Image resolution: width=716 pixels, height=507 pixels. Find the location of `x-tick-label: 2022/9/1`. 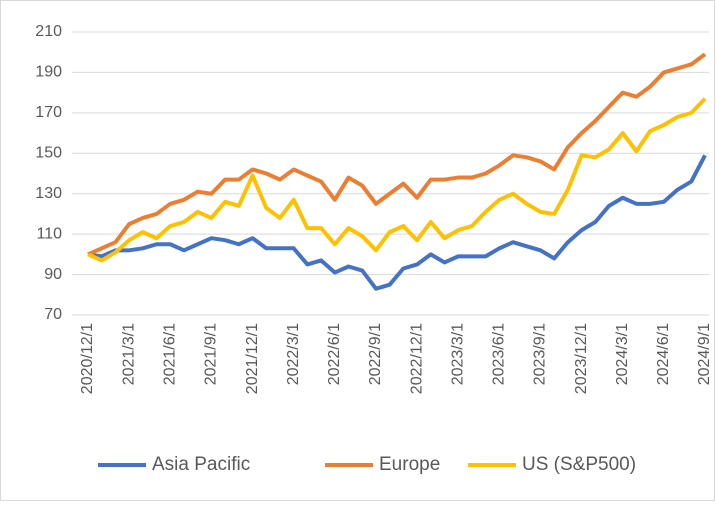

x-tick-label: 2022/9/1 is located at coordinates (375, 354).